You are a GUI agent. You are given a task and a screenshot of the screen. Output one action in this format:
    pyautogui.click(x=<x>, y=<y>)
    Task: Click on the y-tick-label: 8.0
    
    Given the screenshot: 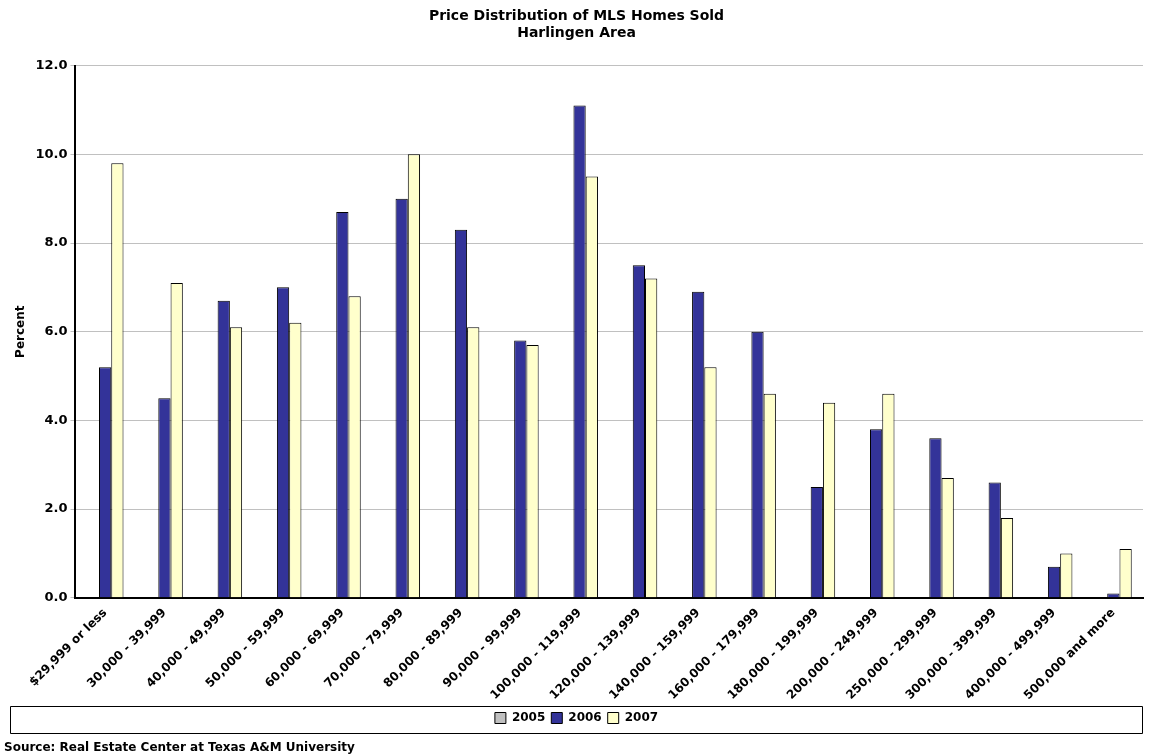 What is the action you would take?
    pyautogui.click(x=56, y=242)
    